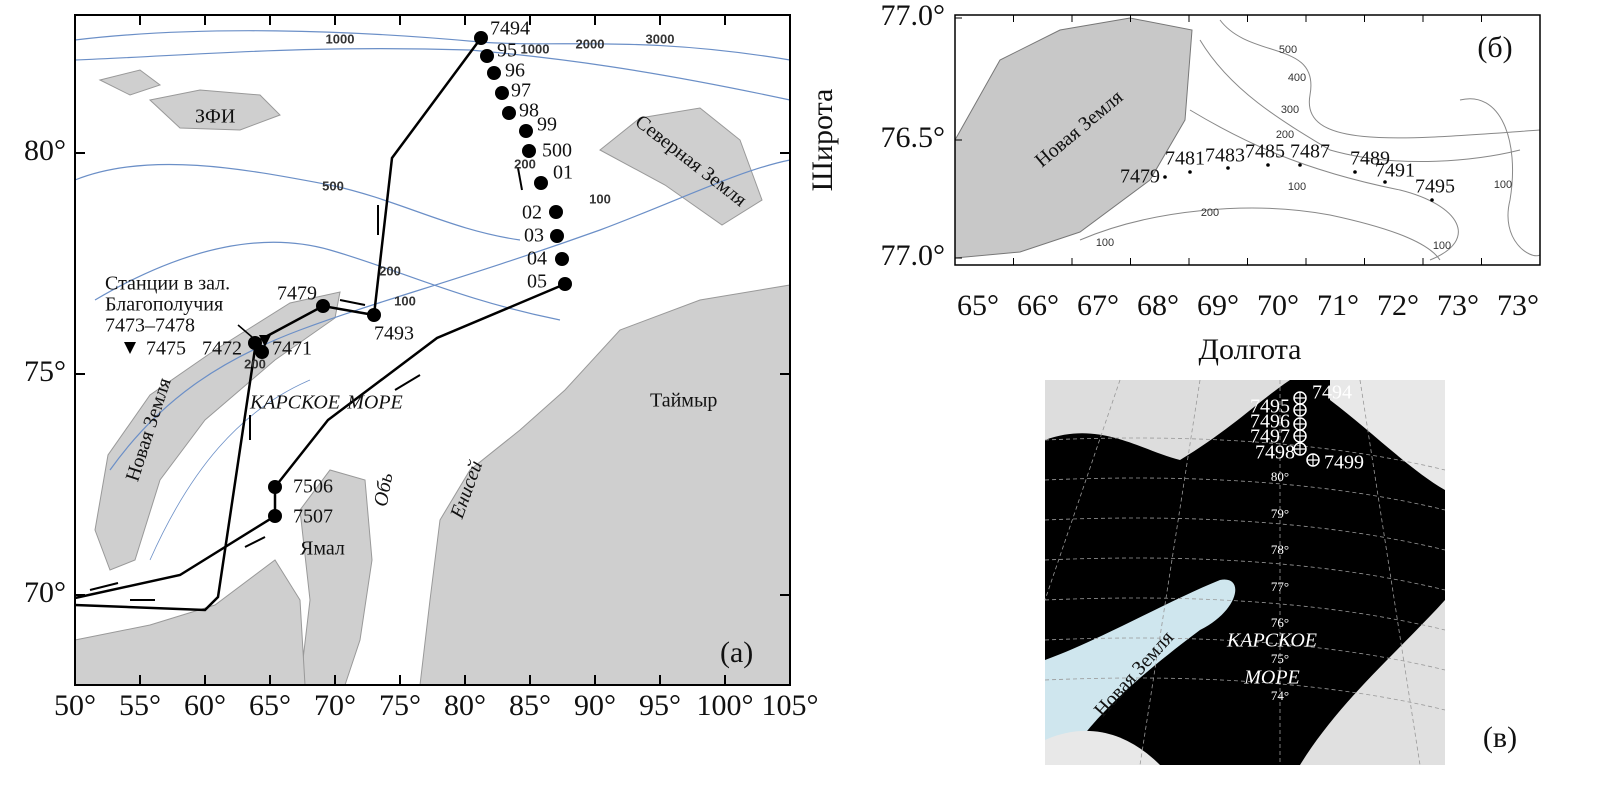  Describe the element at coordinates (45, 150) in the screenshot. I see `y-tick-label: 80°` at that location.